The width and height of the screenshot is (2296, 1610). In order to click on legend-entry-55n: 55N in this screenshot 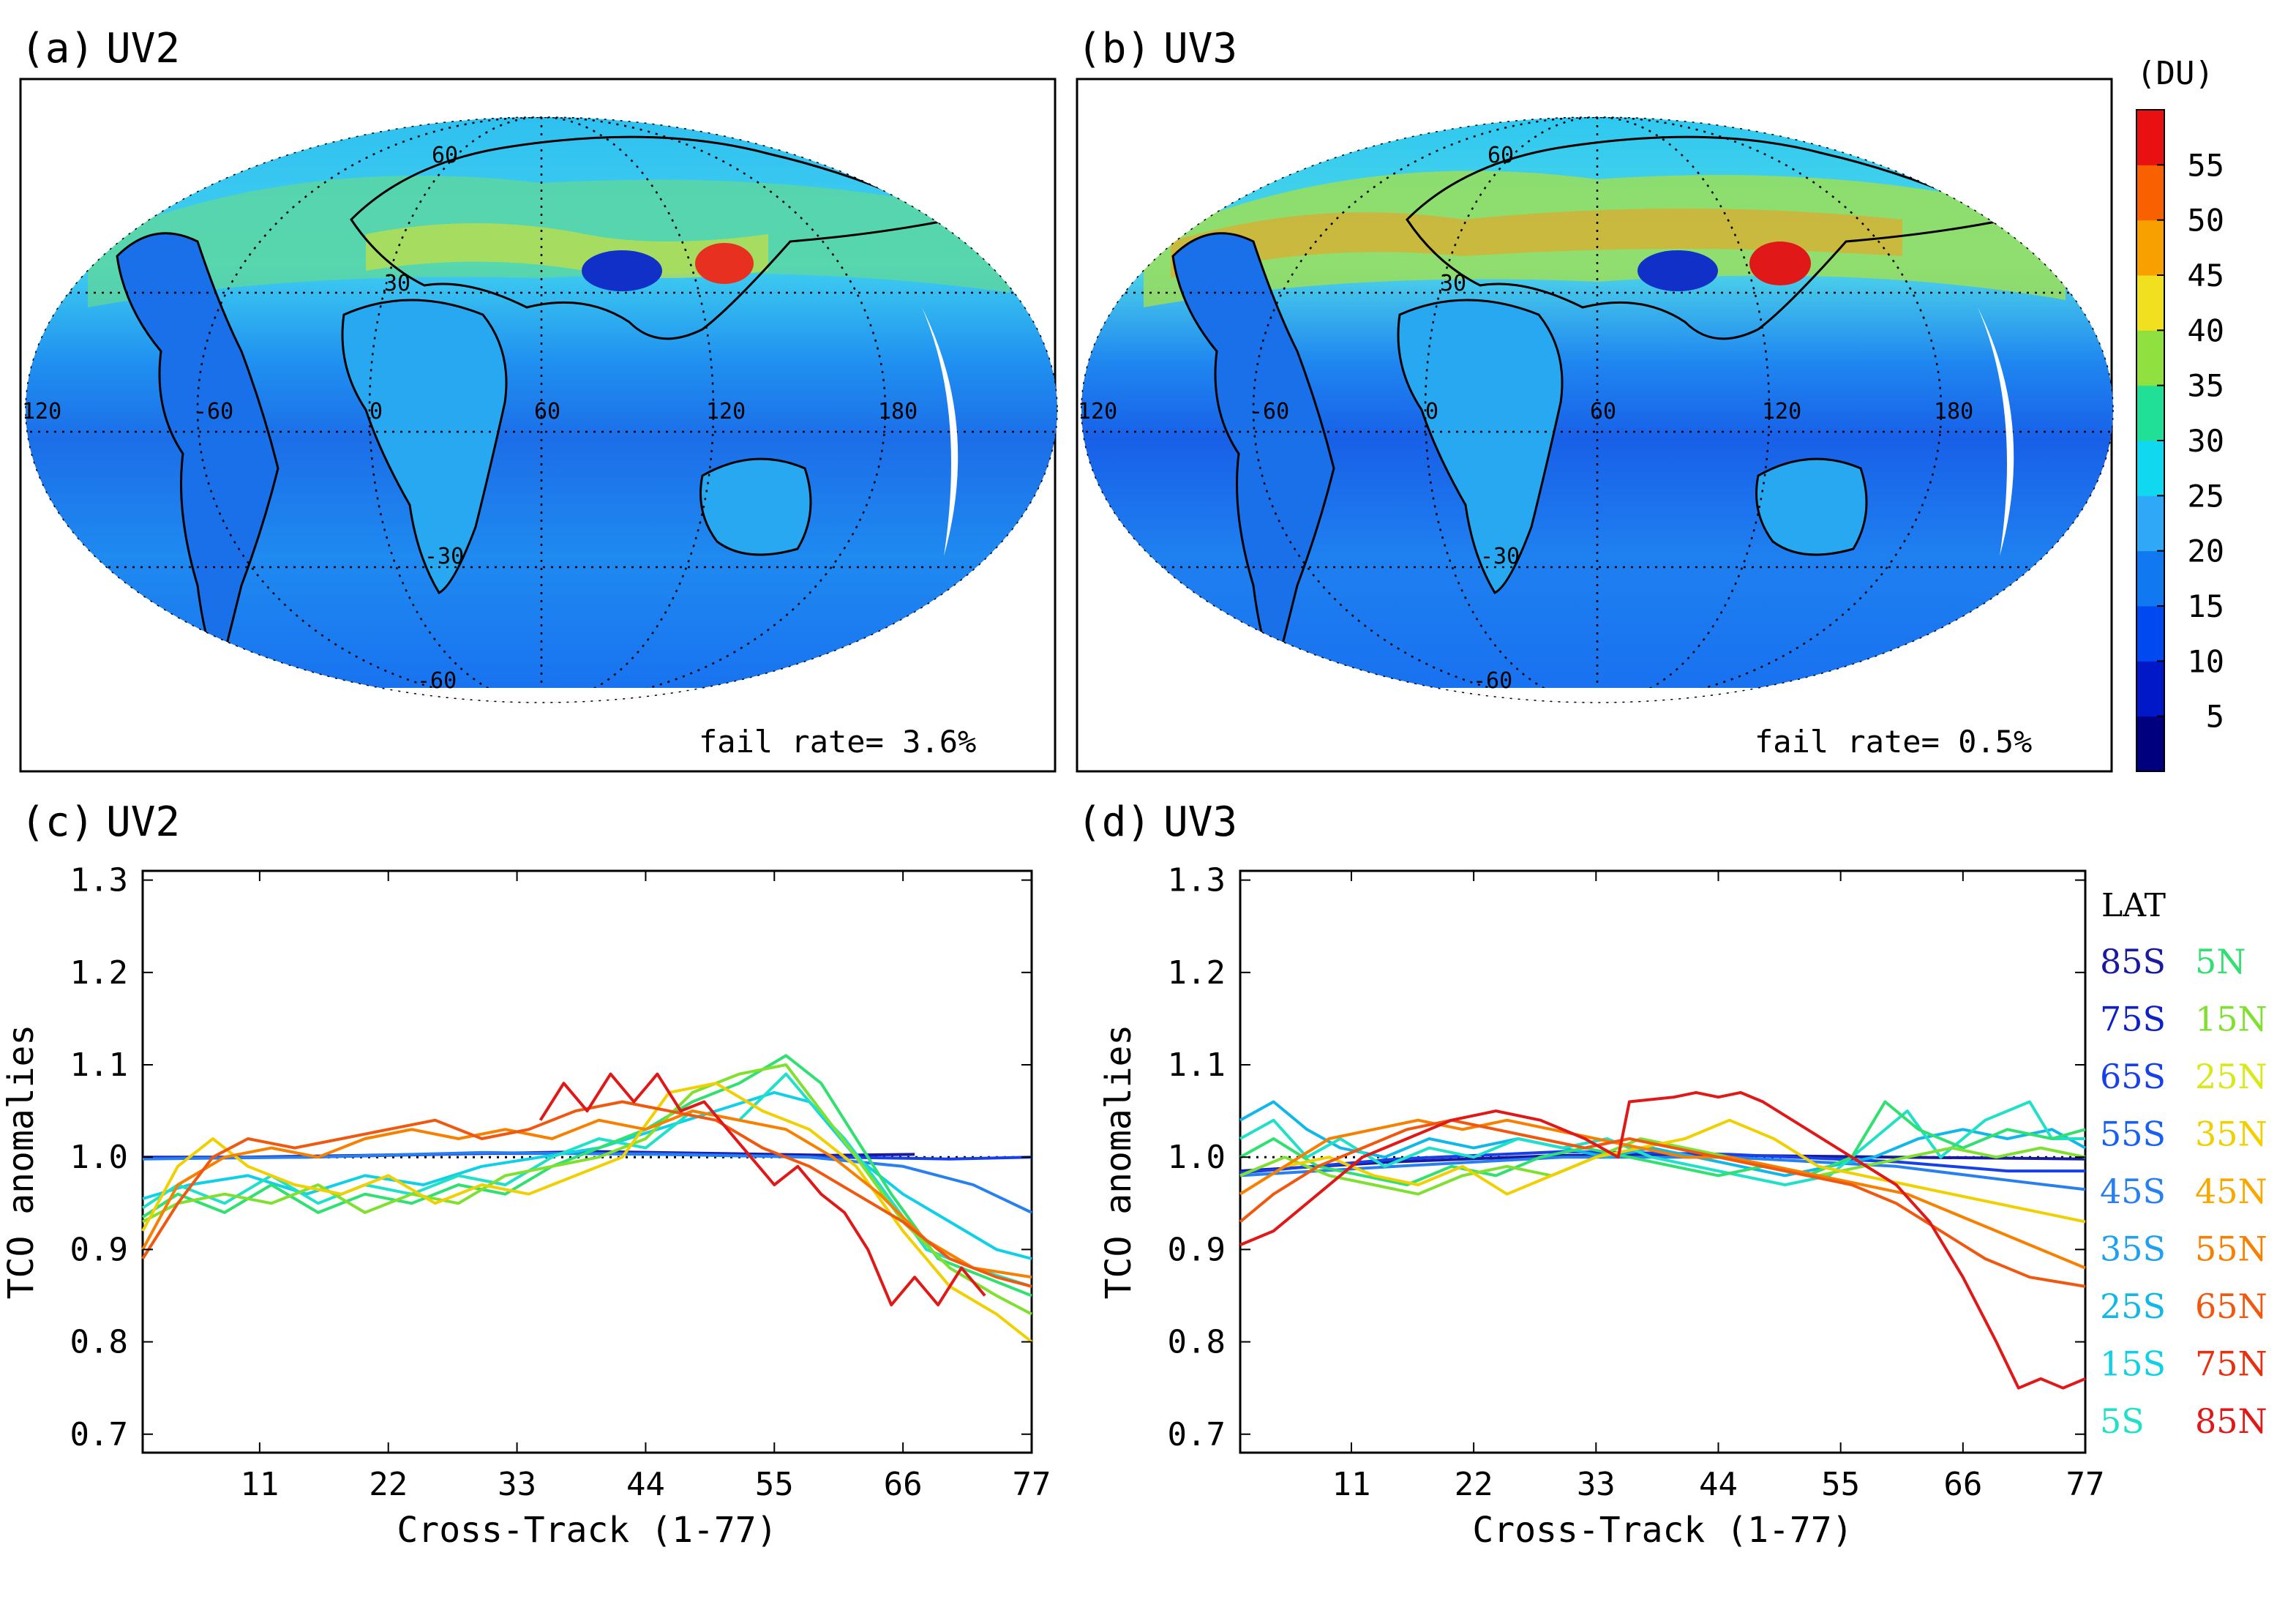, I will do `click(2231, 1249)`.